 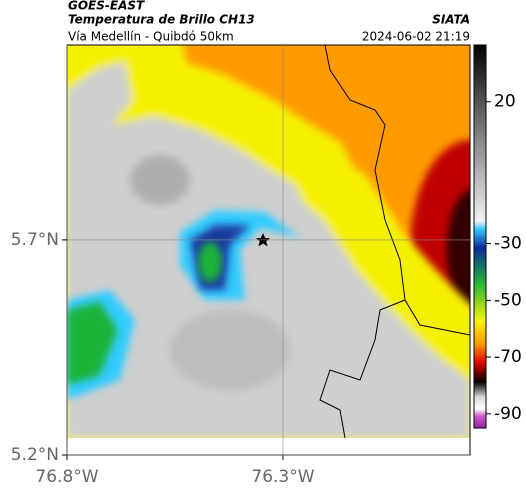 I want to click on colorbar-tick-label: -70, so click(x=508, y=357).